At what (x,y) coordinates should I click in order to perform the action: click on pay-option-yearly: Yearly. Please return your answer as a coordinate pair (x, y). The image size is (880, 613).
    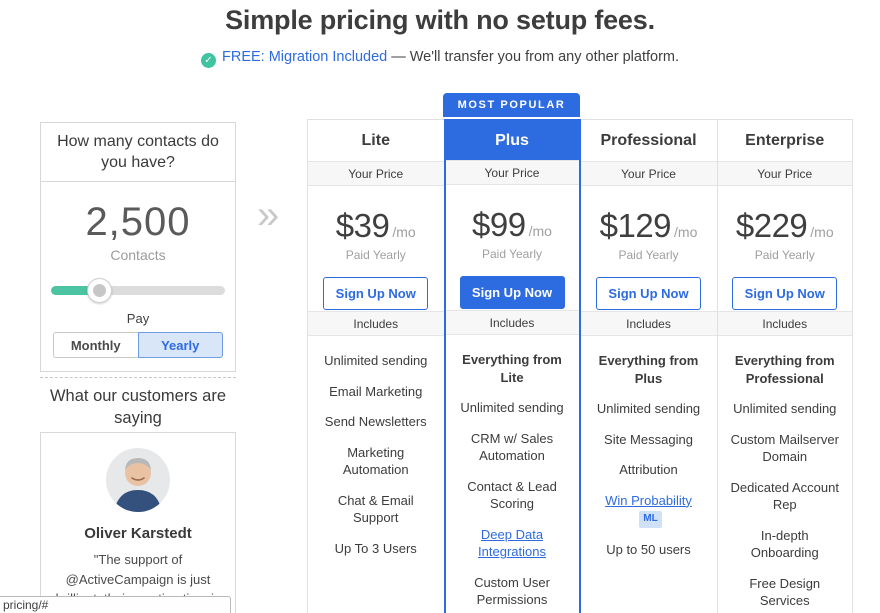
    Looking at the image, I should click on (180, 345).